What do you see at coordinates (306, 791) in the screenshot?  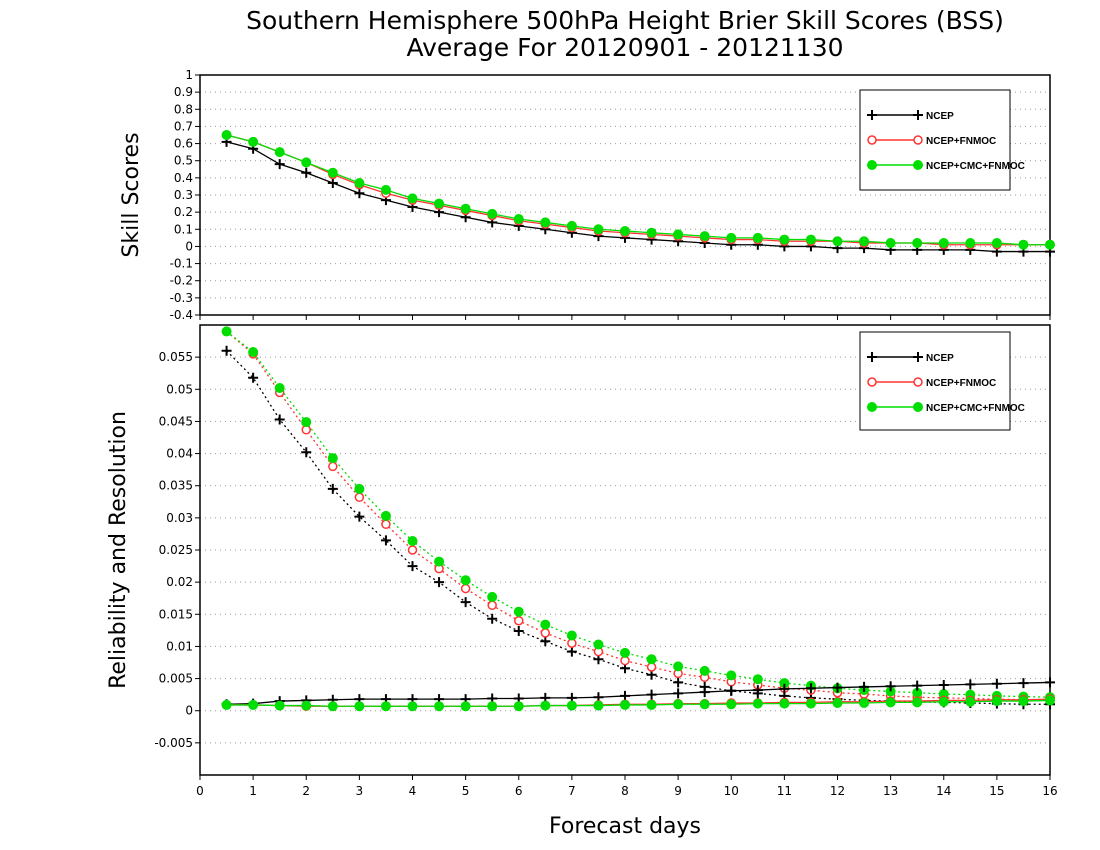 I see `x-tick-label: 2` at bounding box center [306, 791].